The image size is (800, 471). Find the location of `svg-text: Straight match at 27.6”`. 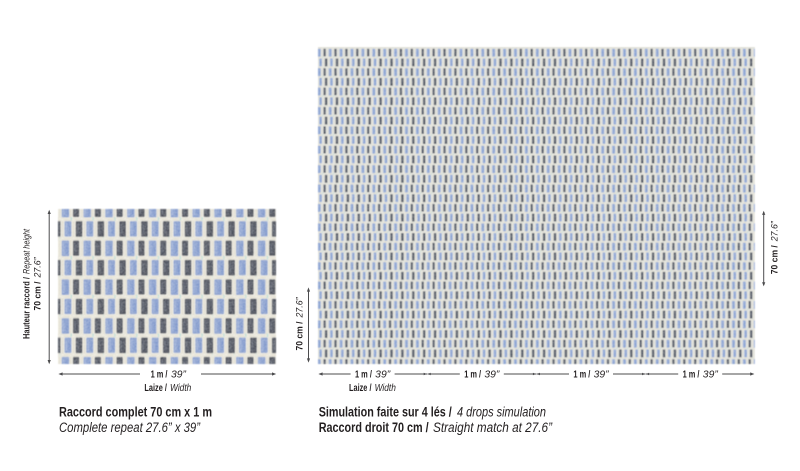

svg-text: Straight match at 27.6” is located at coordinates (493, 427).